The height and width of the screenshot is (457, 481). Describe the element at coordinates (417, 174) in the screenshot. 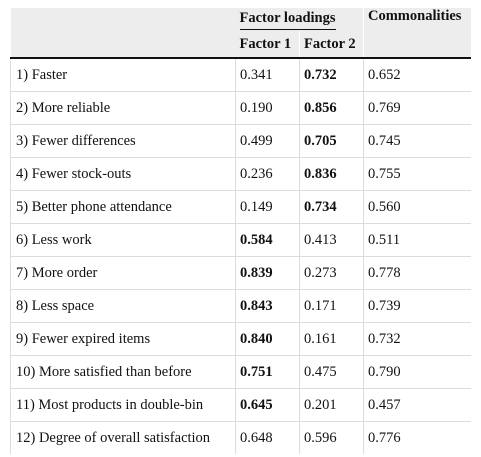

I see `commonality-cell: 0.755` at that location.